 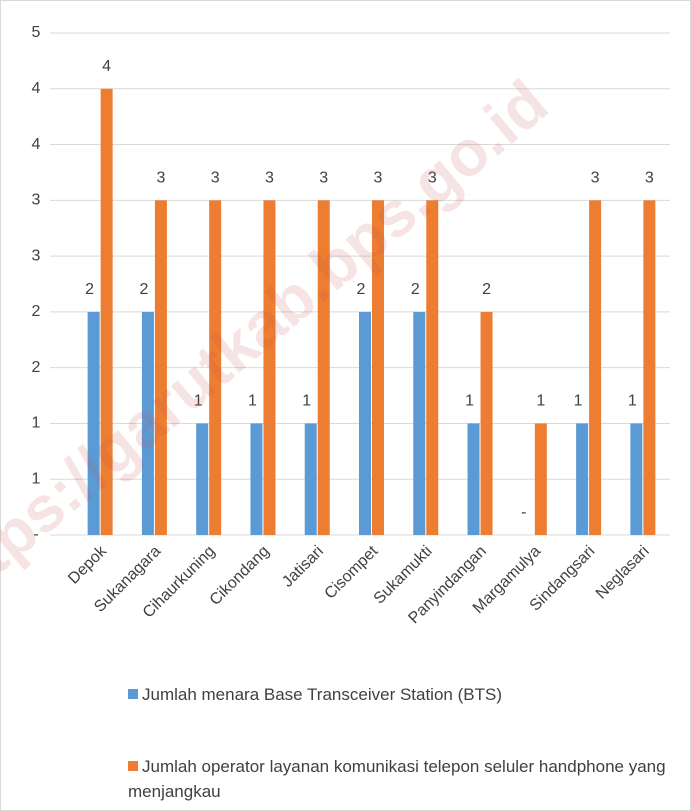 What do you see at coordinates (523, 512) in the screenshot?
I see `data-label: -` at bounding box center [523, 512].